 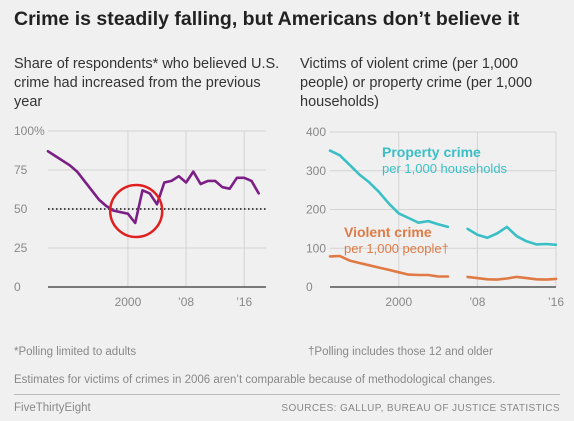 I want to click on crime-y-tick-label: 200, so click(x=316, y=210).